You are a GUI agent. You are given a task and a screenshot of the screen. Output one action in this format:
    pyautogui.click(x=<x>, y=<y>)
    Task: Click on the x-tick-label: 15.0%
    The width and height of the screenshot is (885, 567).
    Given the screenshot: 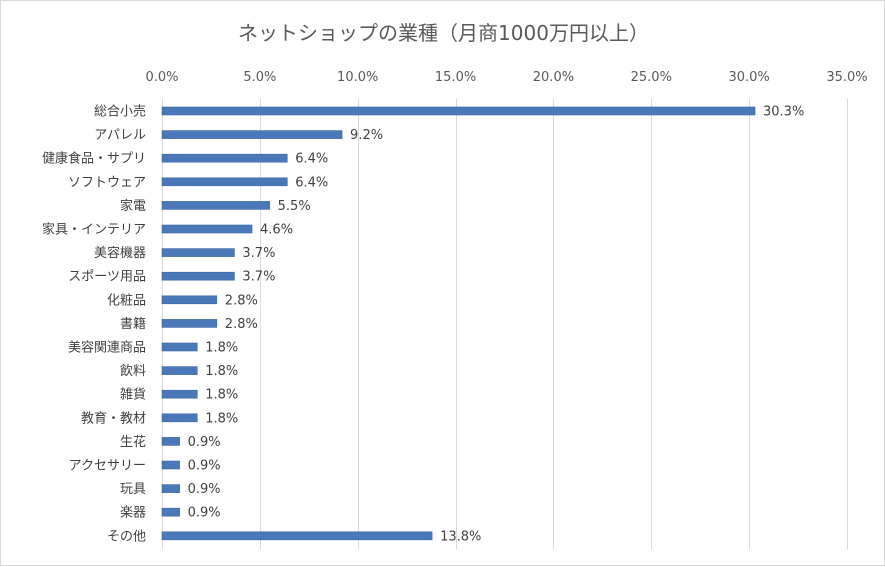 What is the action you would take?
    pyautogui.click(x=455, y=77)
    